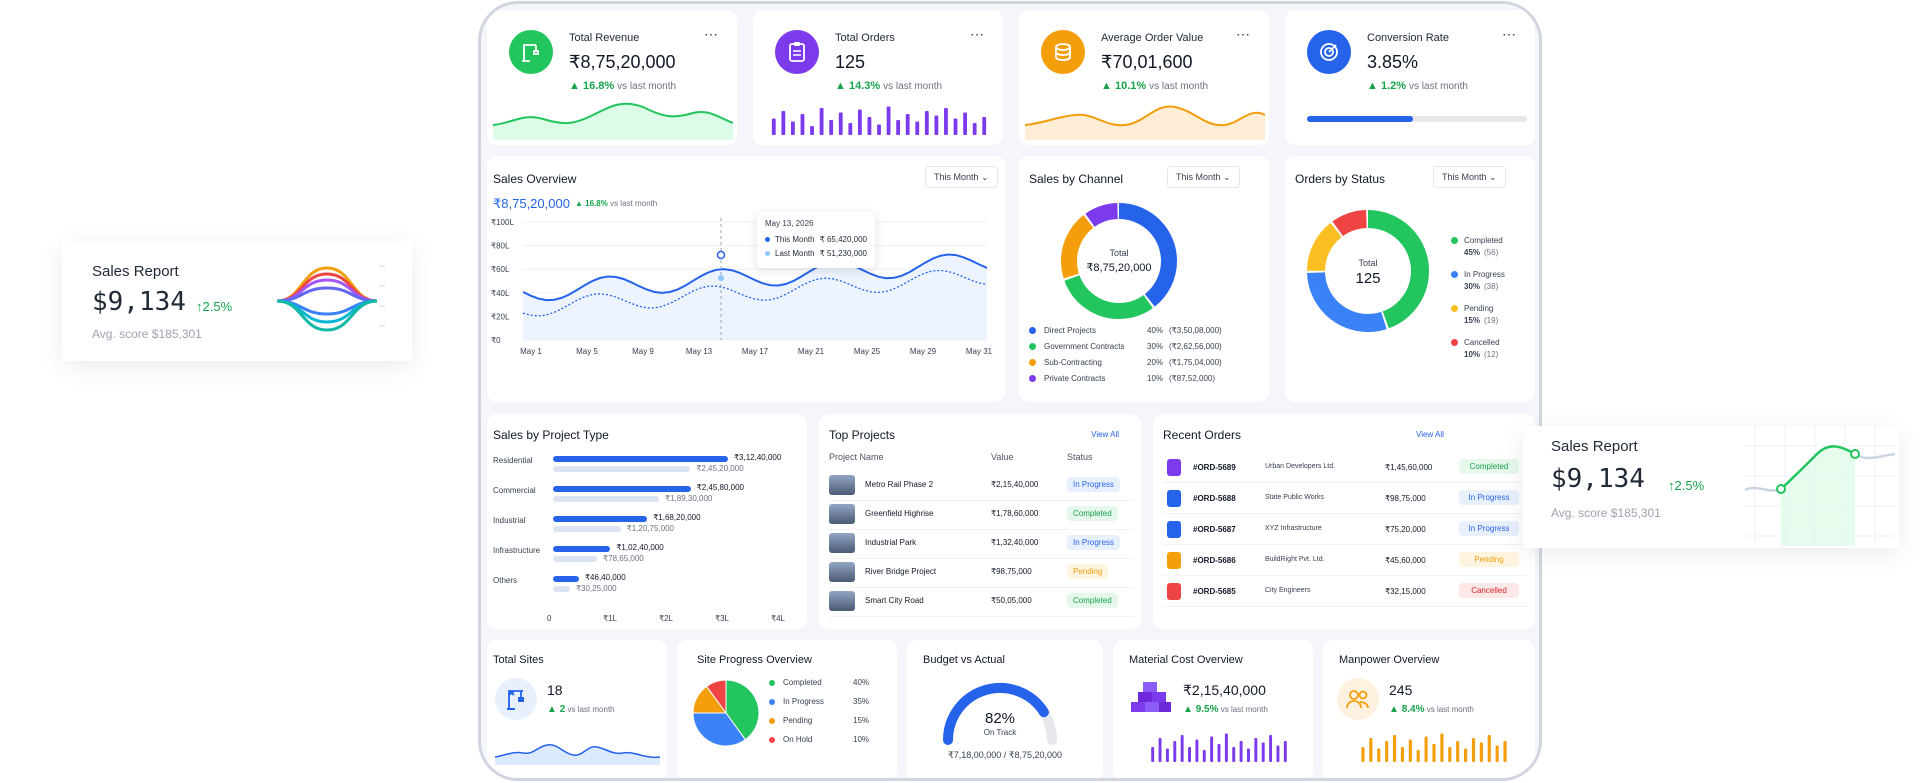  Describe the element at coordinates (811, 351) in the screenshot. I see `x-tick-label: May 21` at that location.